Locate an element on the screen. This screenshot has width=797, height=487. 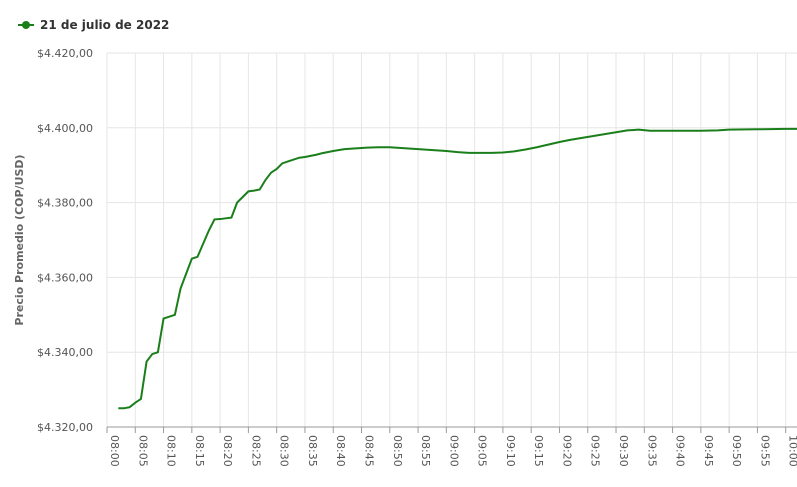
x-tick-label: 08:50 is located at coordinates (397, 451).